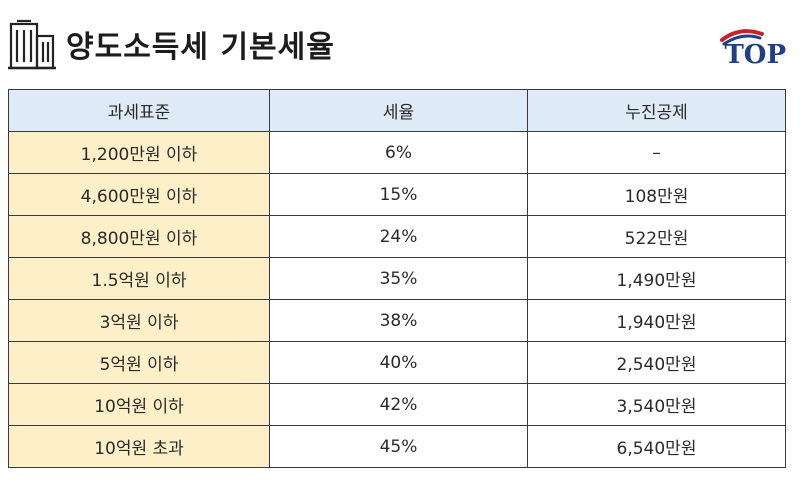 This screenshot has width=800, height=482. I want to click on page-title: 양도소득세 기본세율, so click(200, 47).